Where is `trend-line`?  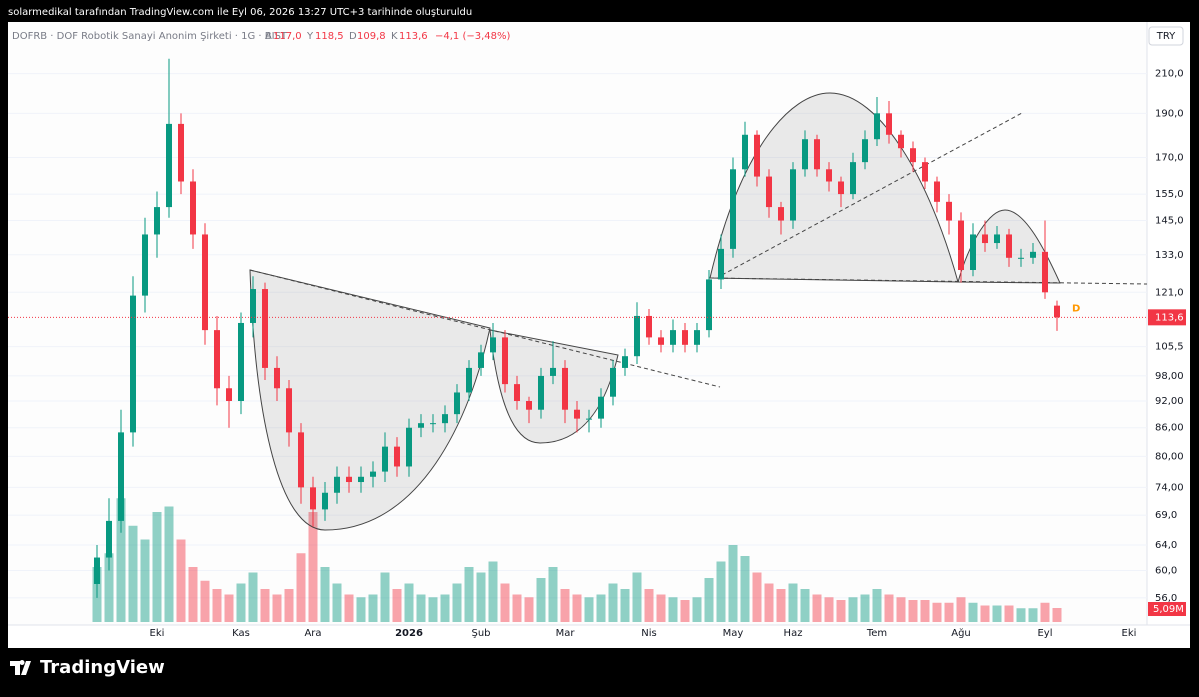
trend-line is located at coordinates (485, 328).